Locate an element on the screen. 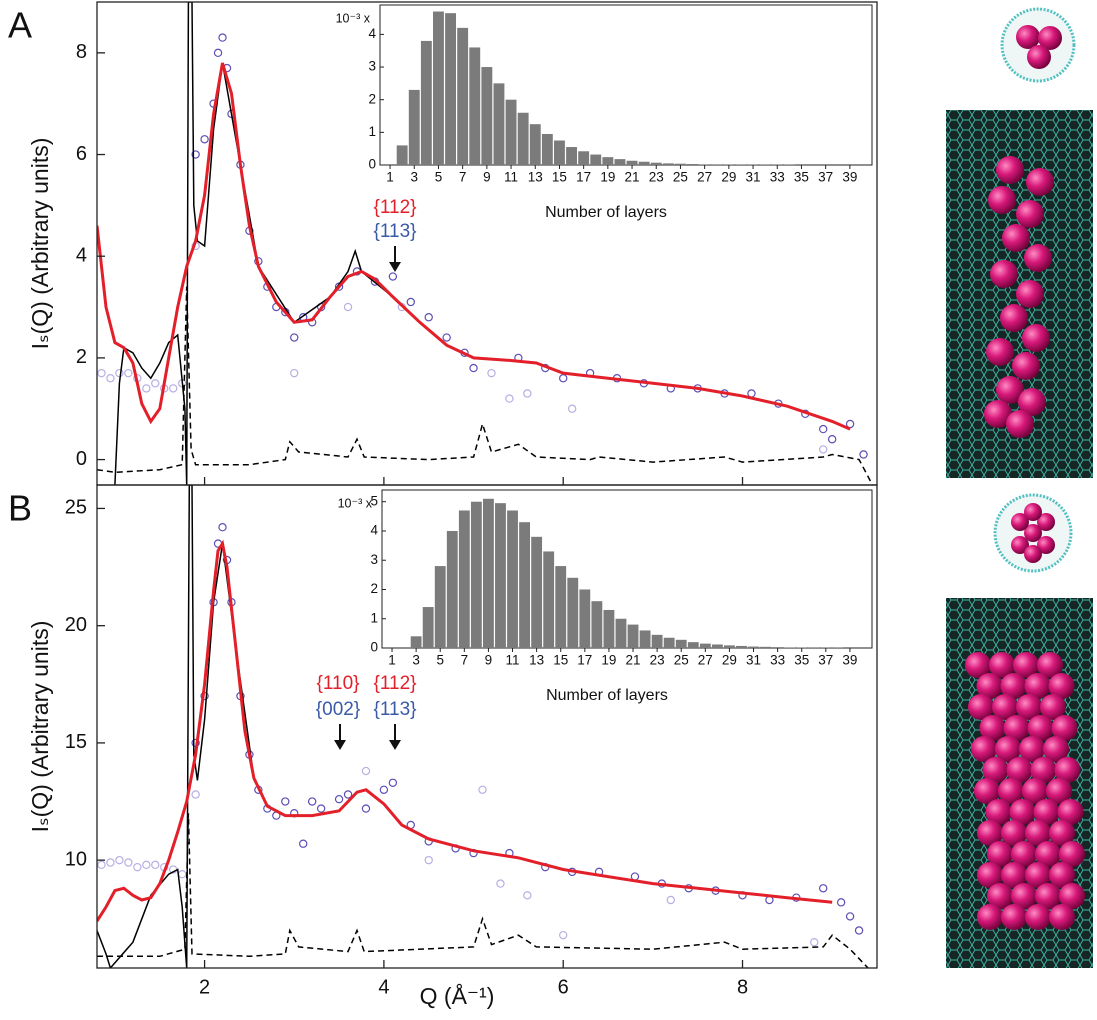 This screenshot has width=1097, height=1020. x-tick-label: 21 is located at coordinates (632, 177).